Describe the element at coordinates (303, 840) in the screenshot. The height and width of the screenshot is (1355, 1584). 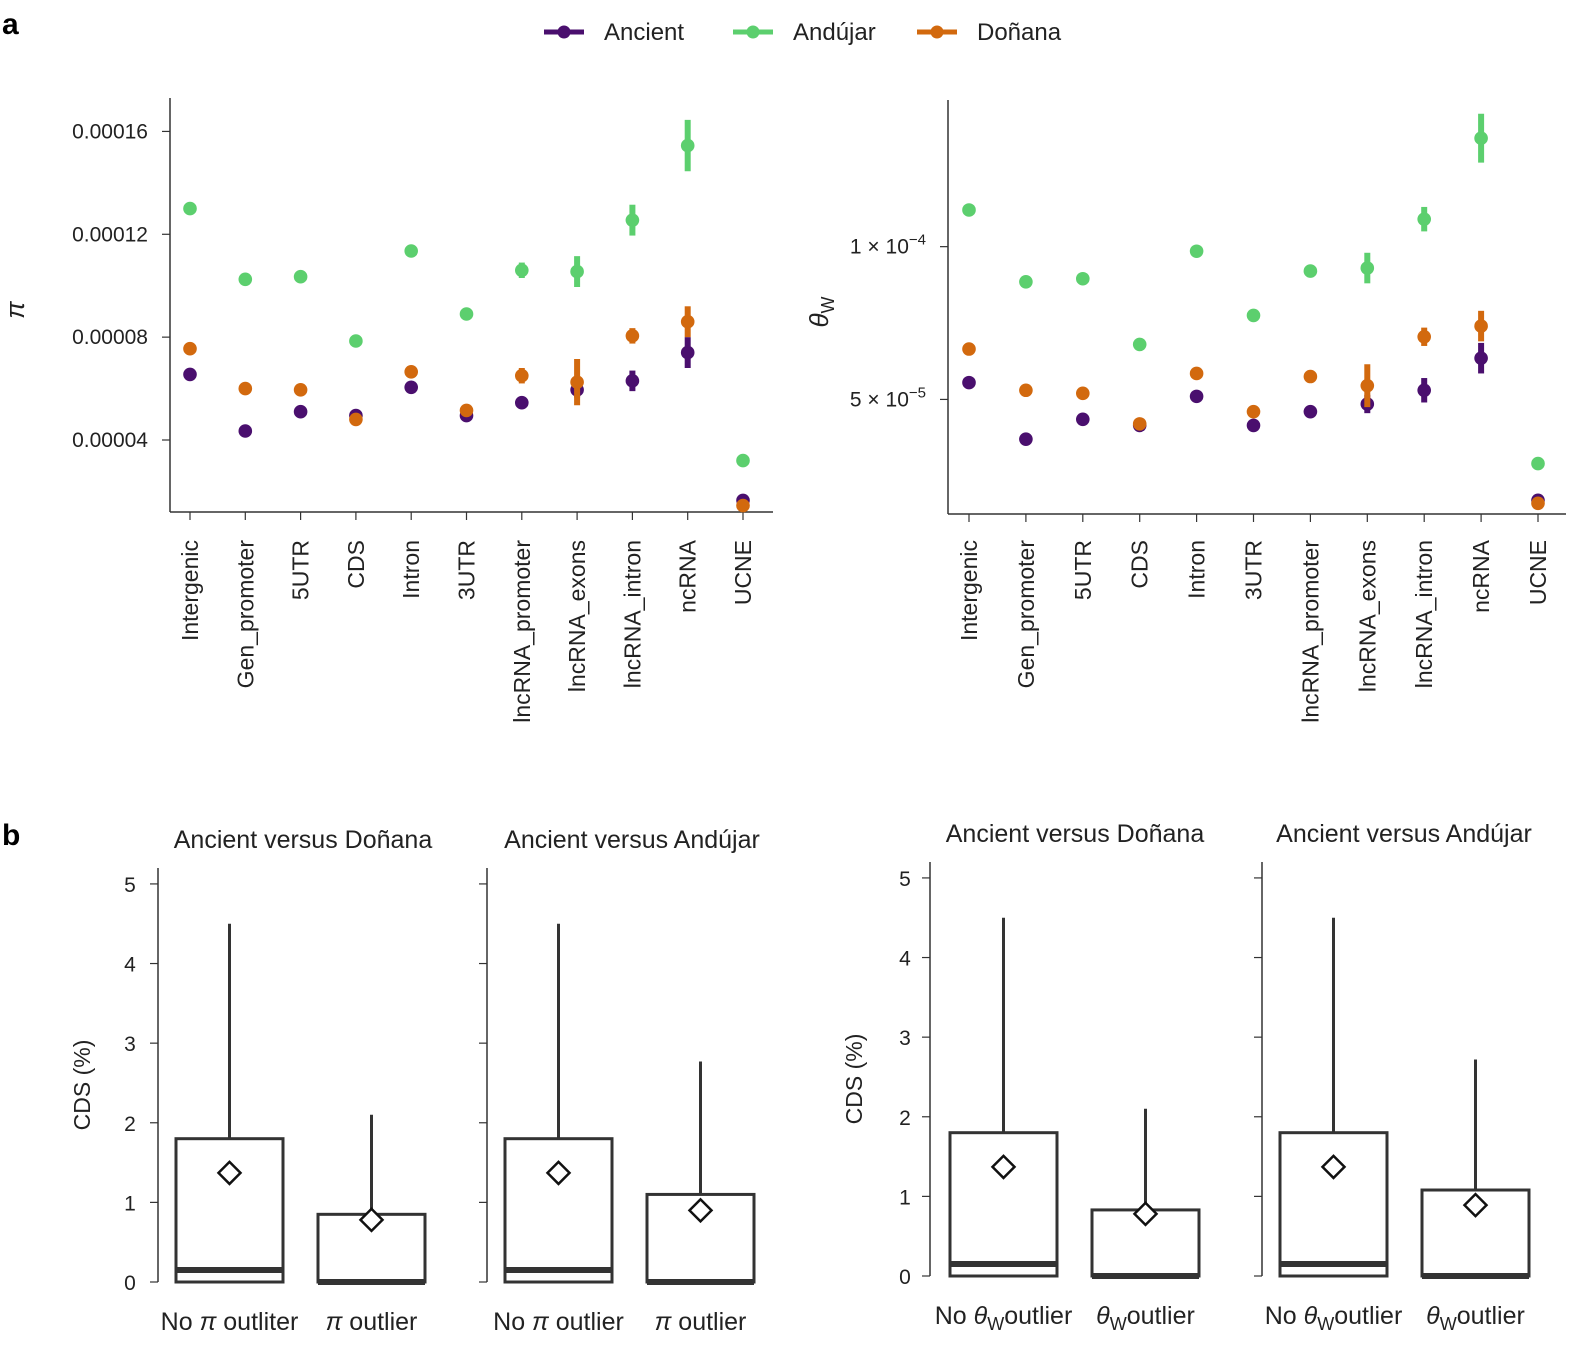
I see `facet-title: Ancient versus Doñana` at that location.